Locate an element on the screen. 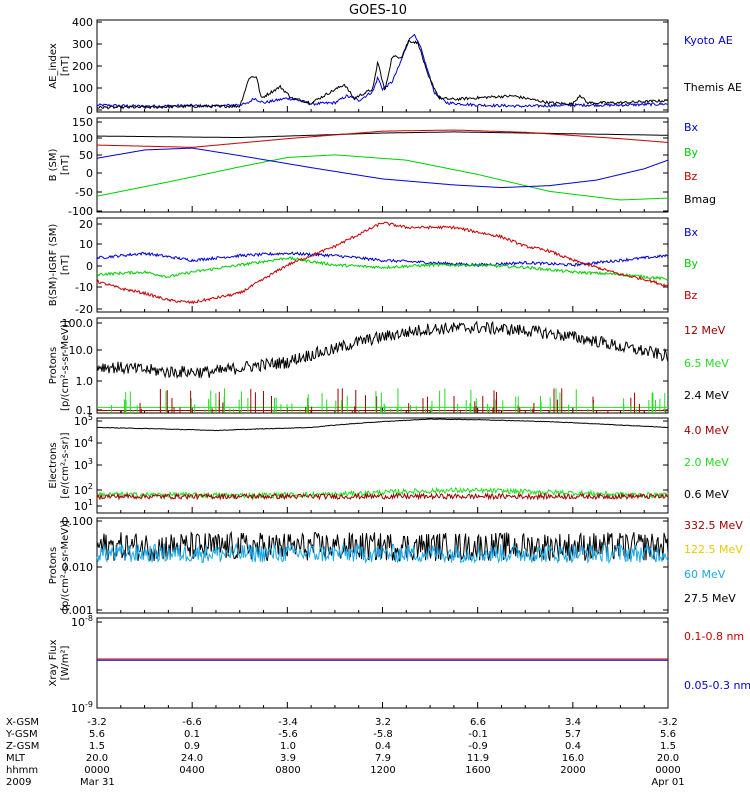  y-tick-label: 10-9 is located at coordinates (82, 707).